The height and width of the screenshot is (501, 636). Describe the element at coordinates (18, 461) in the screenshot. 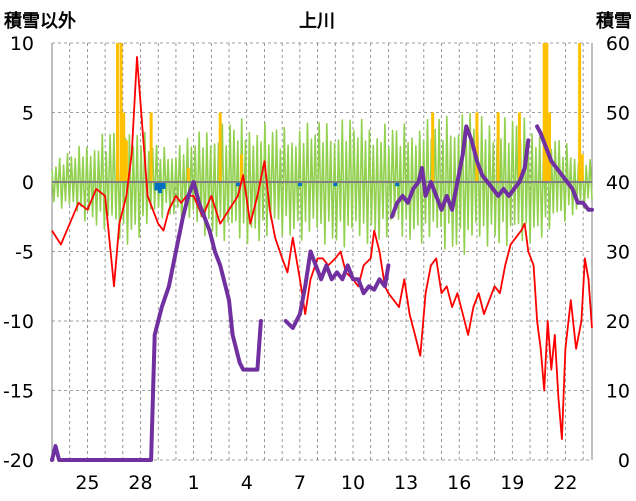

I see `left-tick-label: -20` at that location.